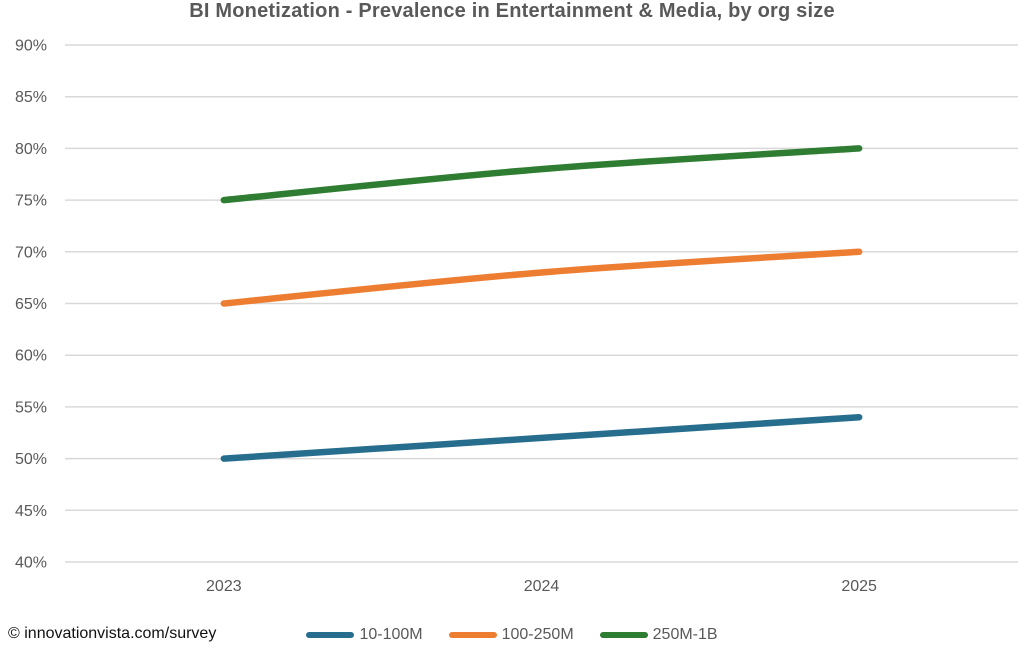 This screenshot has width=1024, height=652. What do you see at coordinates (31, 46) in the screenshot?
I see `y-axis-tick-label: 90%` at bounding box center [31, 46].